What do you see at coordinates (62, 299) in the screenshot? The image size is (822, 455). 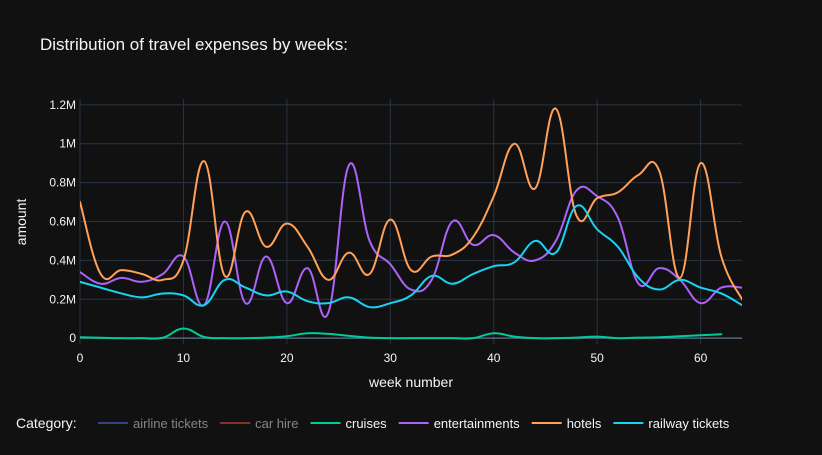 I see `y-tick-label: 0.2M` at bounding box center [62, 299].